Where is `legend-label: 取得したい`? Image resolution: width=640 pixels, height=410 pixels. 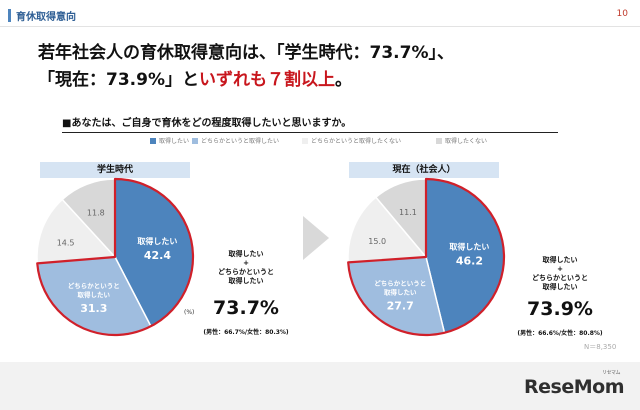 legend-label: 取得したい is located at coordinates (174, 141).